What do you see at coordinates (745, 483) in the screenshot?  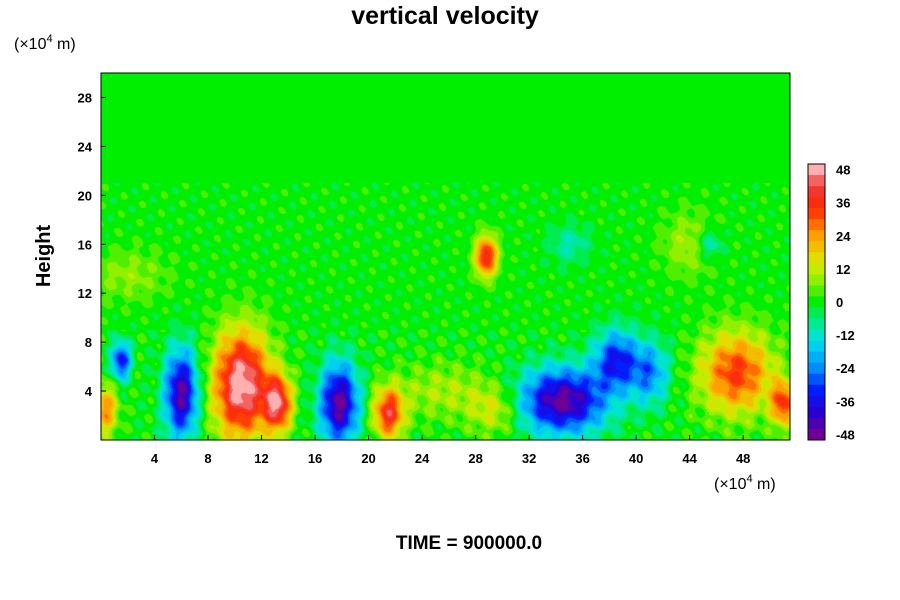 I see `x-axis-unit: (×104 m)` at bounding box center [745, 483].